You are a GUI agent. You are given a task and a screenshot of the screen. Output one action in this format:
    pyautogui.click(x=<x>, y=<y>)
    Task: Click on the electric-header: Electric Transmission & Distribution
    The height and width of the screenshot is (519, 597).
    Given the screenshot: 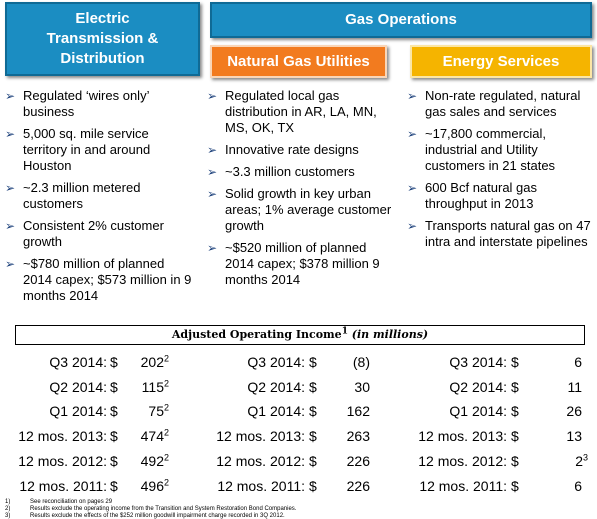 What is the action you would take?
    pyautogui.click(x=102, y=39)
    